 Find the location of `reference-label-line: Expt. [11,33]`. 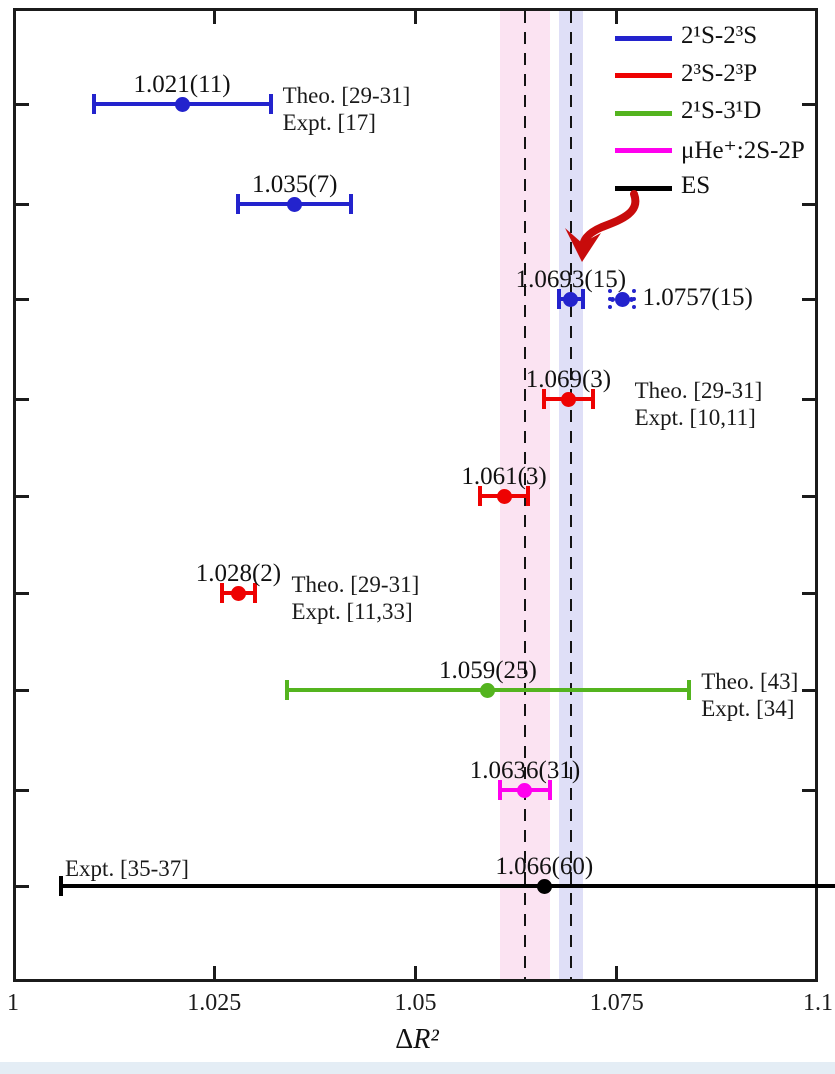

reference-label-line: Expt. [11,33] is located at coordinates (352, 611).